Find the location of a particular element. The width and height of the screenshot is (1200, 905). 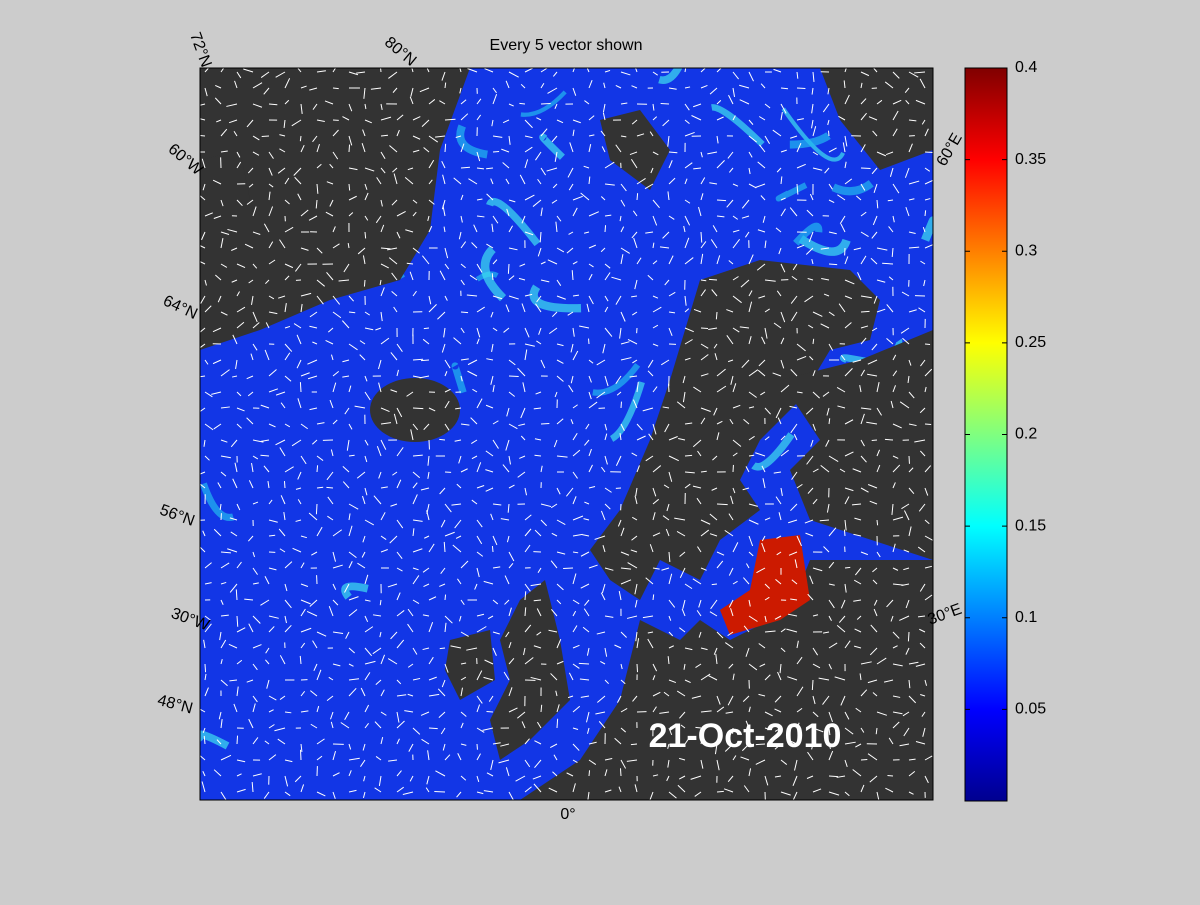

colorbar-tick-label: 0.05 is located at coordinates (1030, 709).